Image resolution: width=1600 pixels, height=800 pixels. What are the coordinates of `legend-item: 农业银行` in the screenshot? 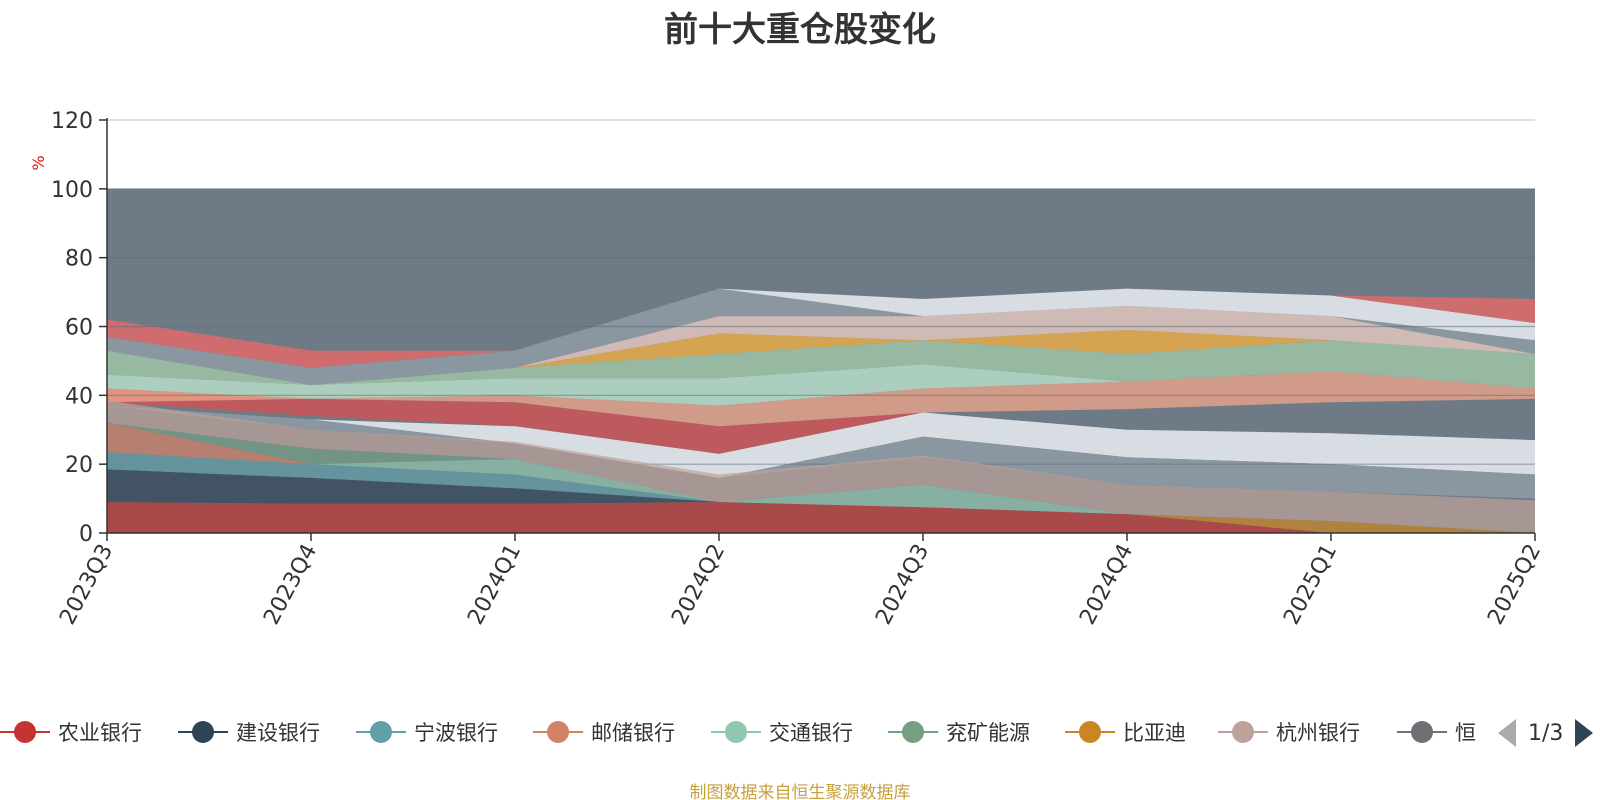 It's located at (71, 732).